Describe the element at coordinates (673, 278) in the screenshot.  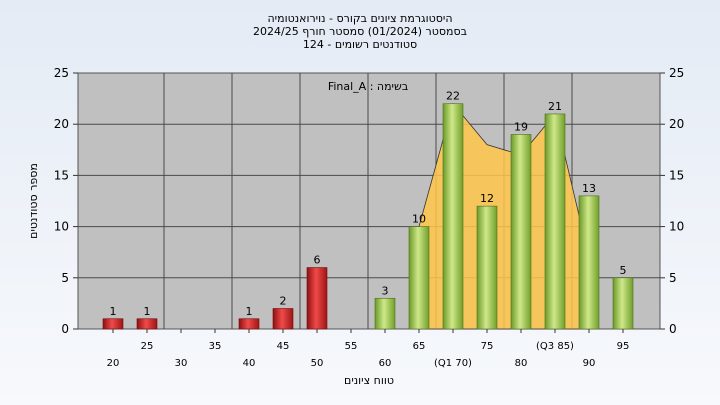
I see `y-tick-label-right: 5` at that location.